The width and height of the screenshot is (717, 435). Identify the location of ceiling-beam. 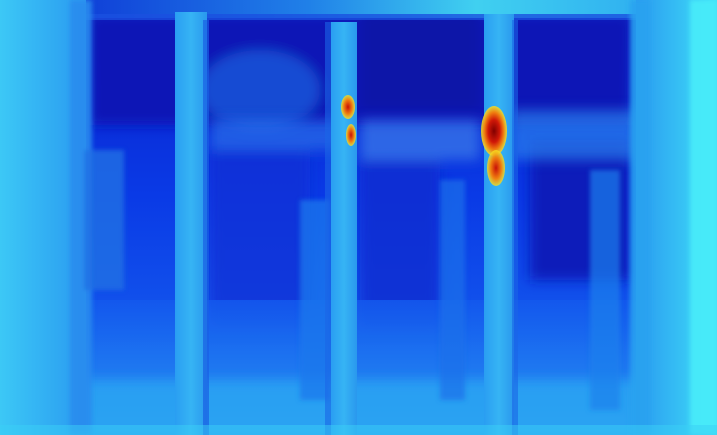
(364, 9).